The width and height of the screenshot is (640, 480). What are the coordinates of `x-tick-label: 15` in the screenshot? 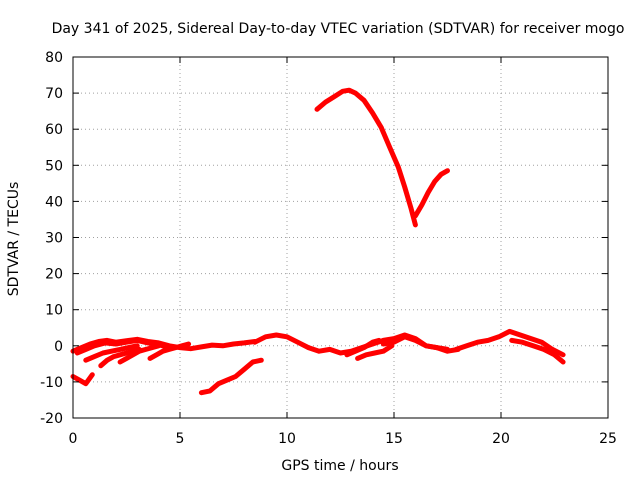 It's located at (394, 439).